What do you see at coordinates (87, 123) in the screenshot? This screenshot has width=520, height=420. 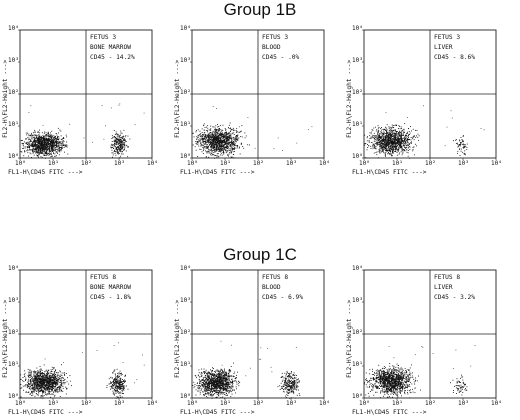 I see `background-events` at bounding box center [87, 123].